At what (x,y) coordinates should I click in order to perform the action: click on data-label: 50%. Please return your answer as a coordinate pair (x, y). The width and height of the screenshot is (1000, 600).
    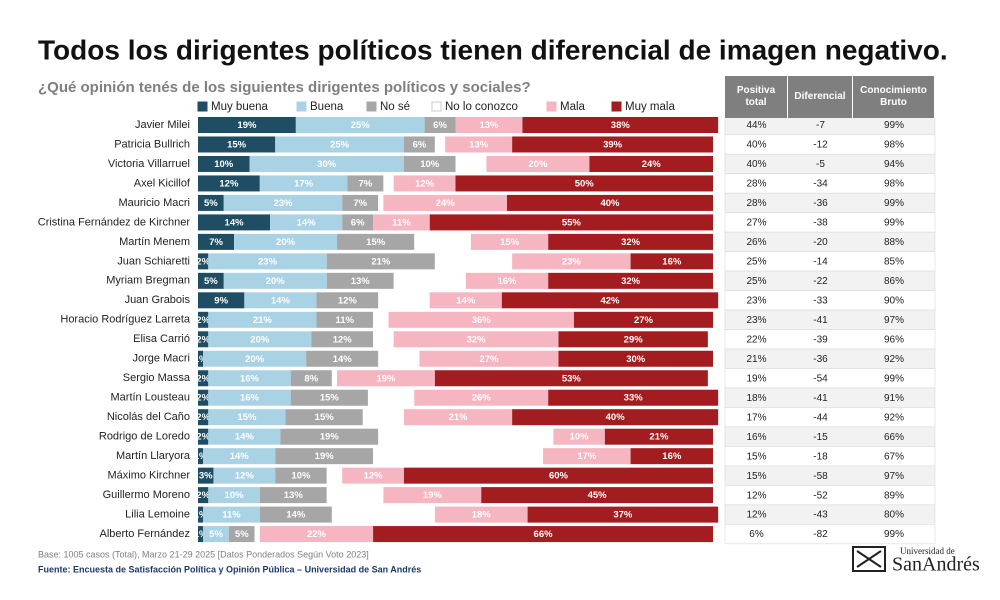
    Looking at the image, I should click on (585, 183).